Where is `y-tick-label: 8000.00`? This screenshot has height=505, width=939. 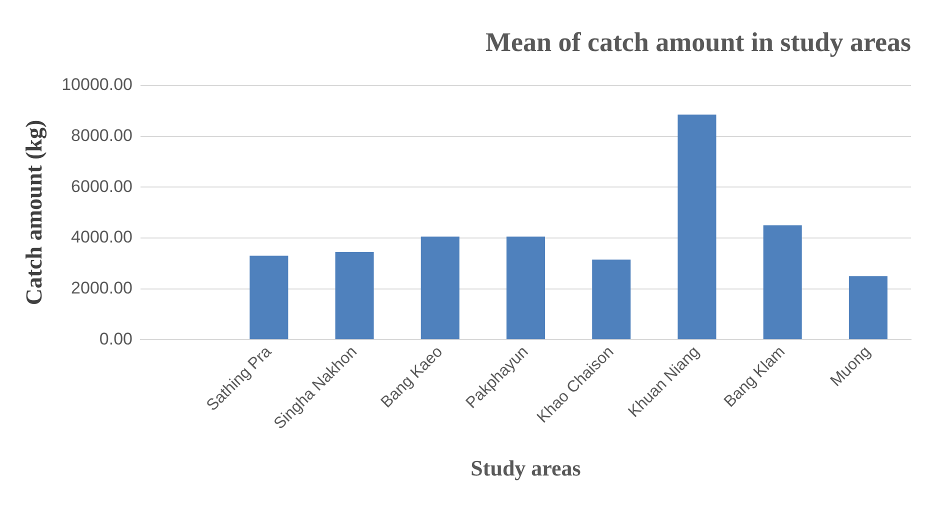 y-tick-label: 8000.00 is located at coordinates (102, 135).